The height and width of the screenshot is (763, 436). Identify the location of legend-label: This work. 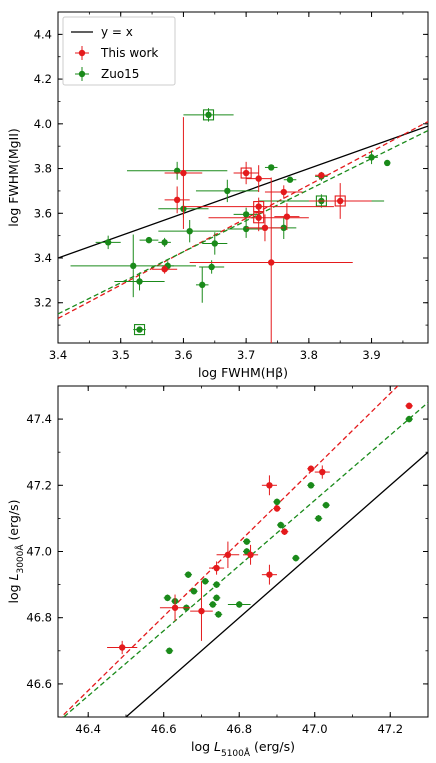
(129, 53).